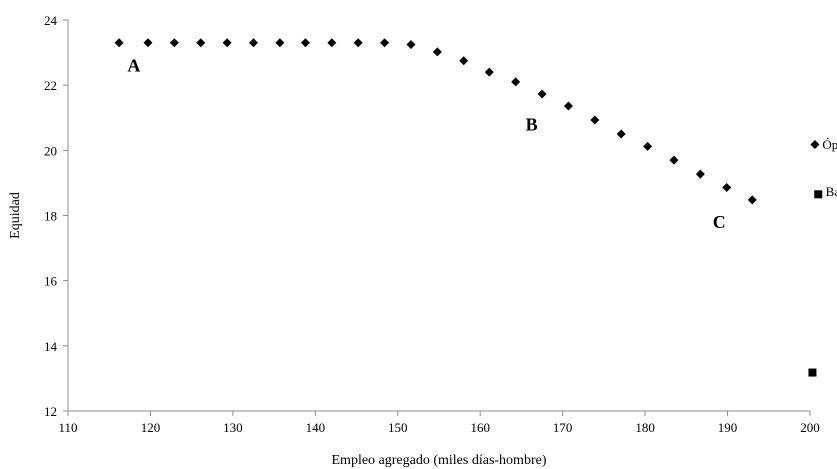 The width and height of the screenshot is (837, 469). Describe the element at coordinates (439, 460) in the screenshot. I see `x-axis-title: Empleo agregado (miles días-hombre)` at that location.